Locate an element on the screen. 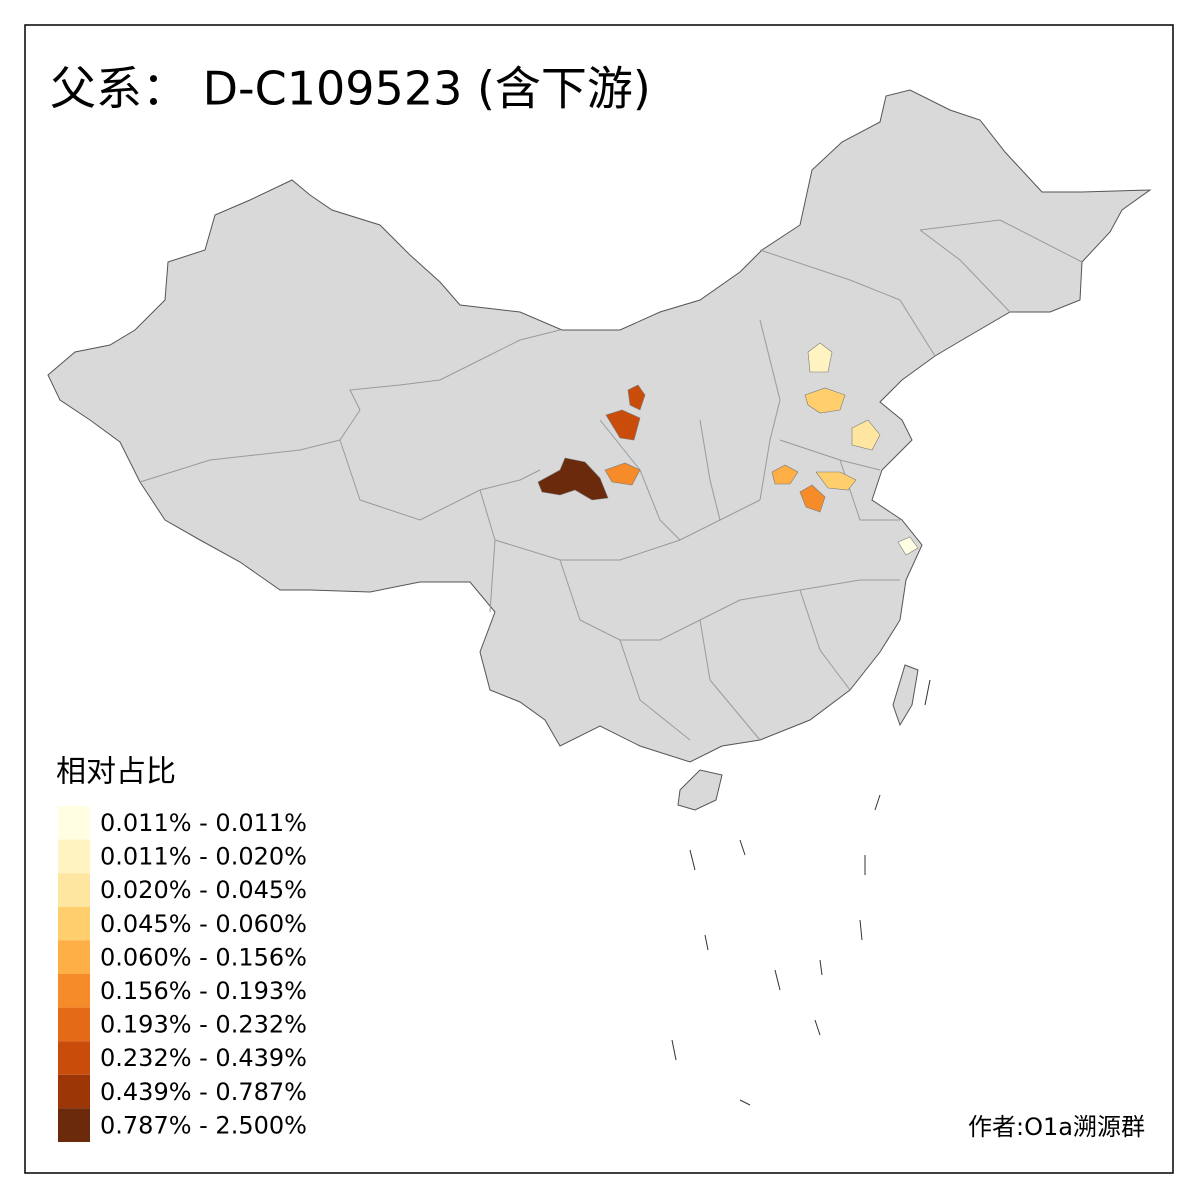 This screenshot has height=1204, width=1200. legend-label: 0.011% - 0.020% is located at coordinates (203, 857).